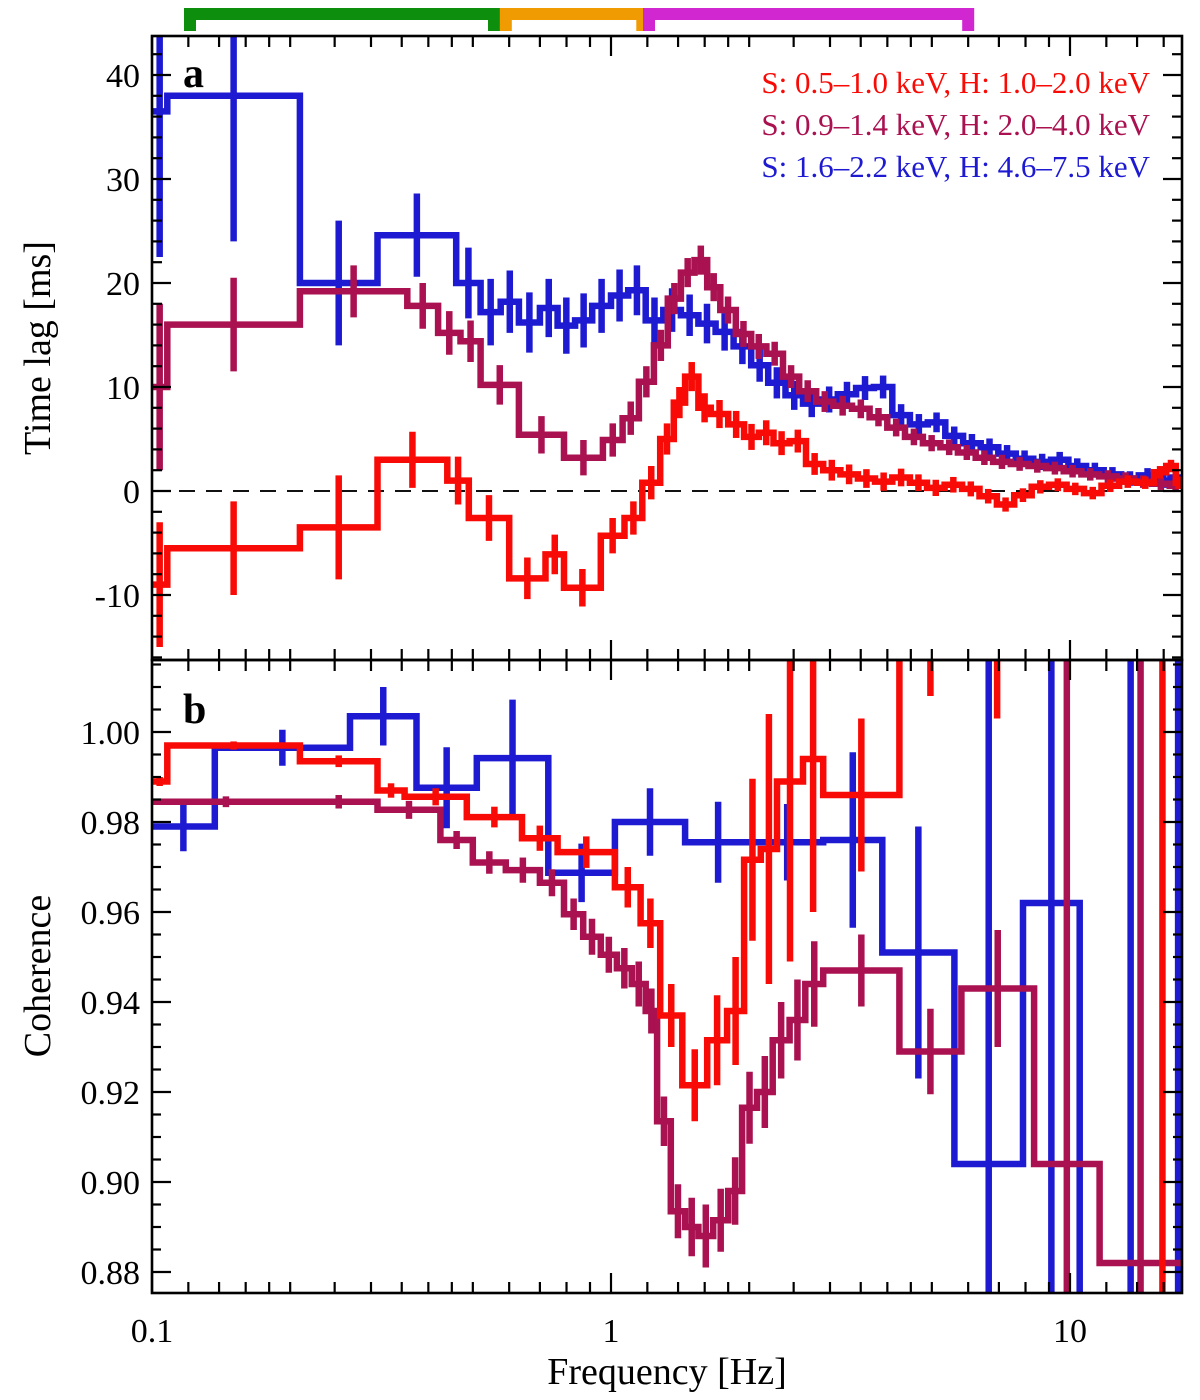 Image resolution: width=1200 pixels, height=1400 pixels. What do you see at coordinates (117, 596) in the screenshot?
I see `y-a-tick-label: -10` at bounding box center [117, 596].